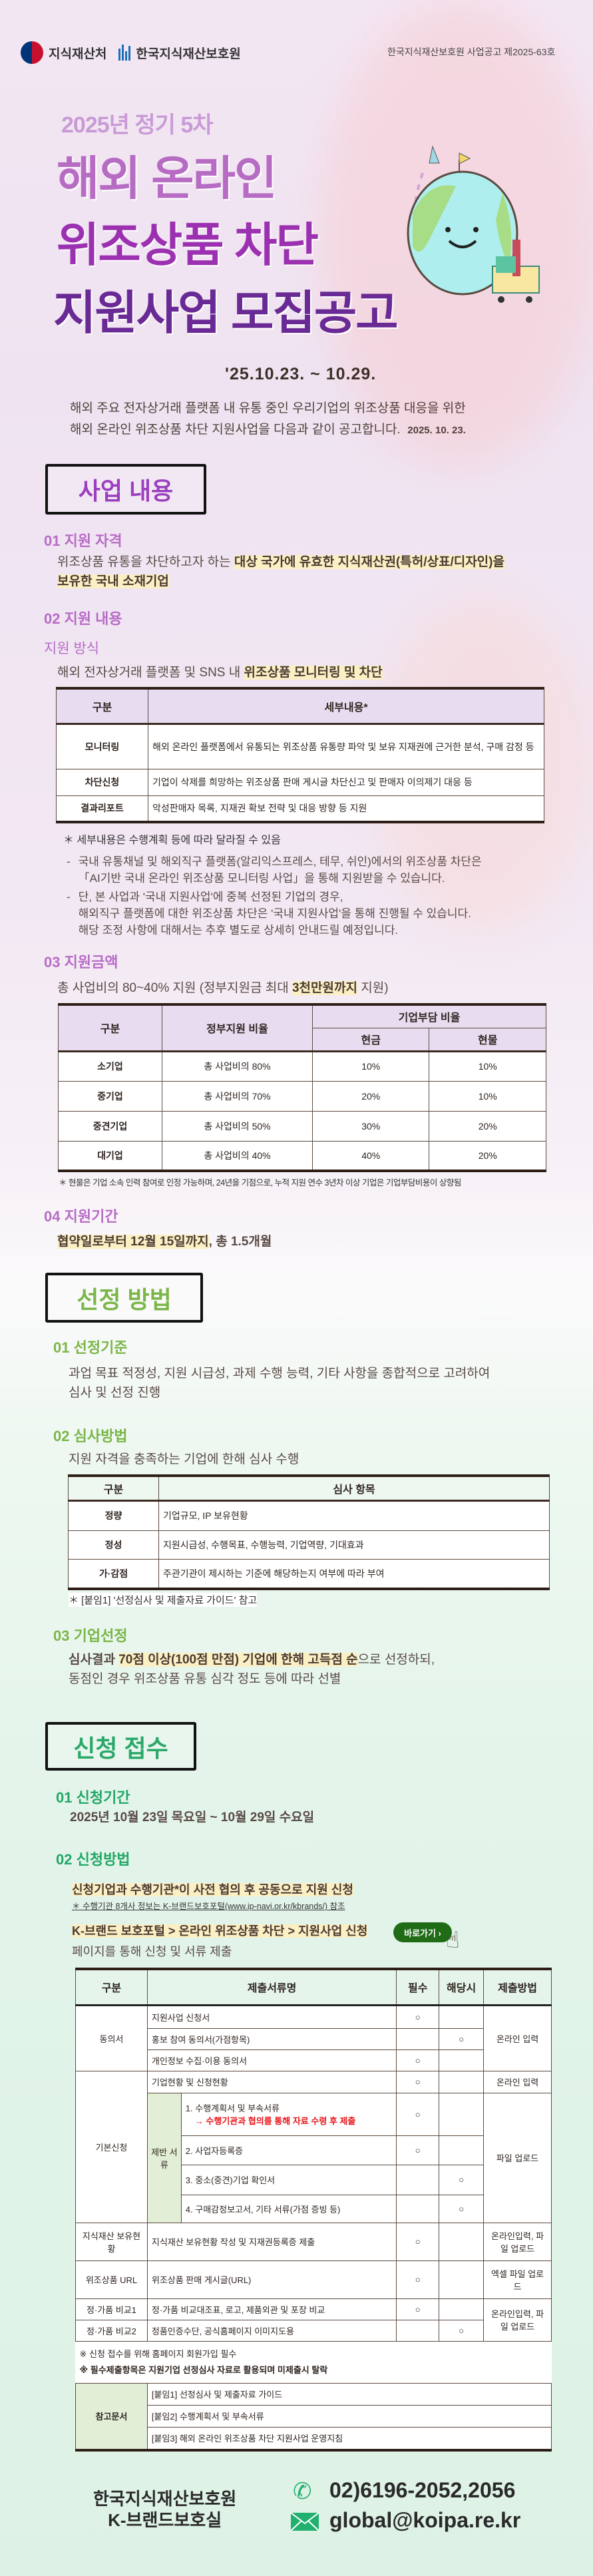 This screenshot has height=2576, width=593. Describe the element at coordinates (349, 2394) in the screenshot. I see `reference-doc: [붙임1] 선정심사 및 제출자료 가이드` at that location.